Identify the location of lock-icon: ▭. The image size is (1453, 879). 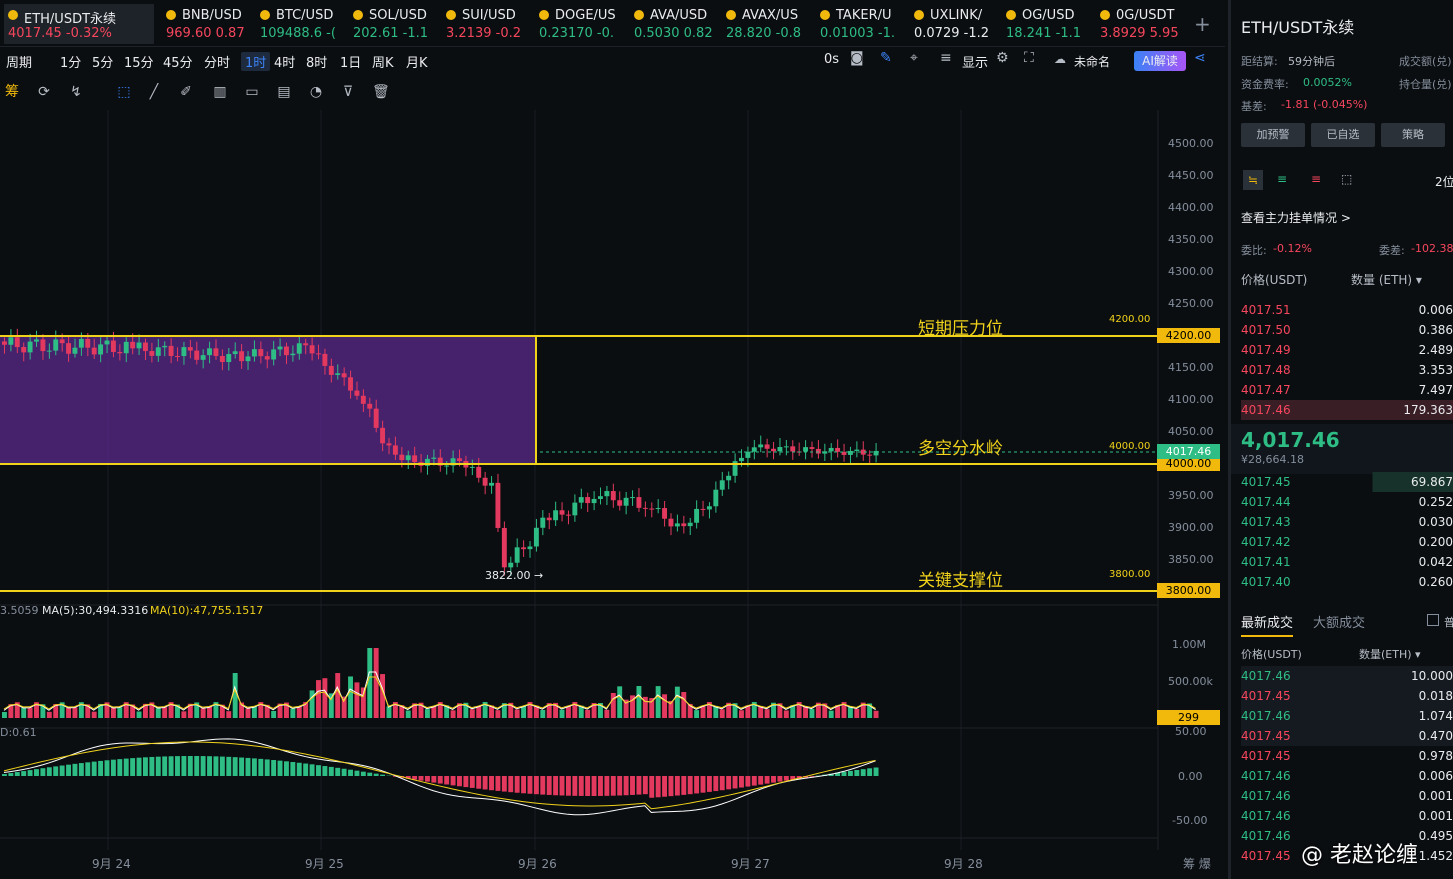
(252, 92).